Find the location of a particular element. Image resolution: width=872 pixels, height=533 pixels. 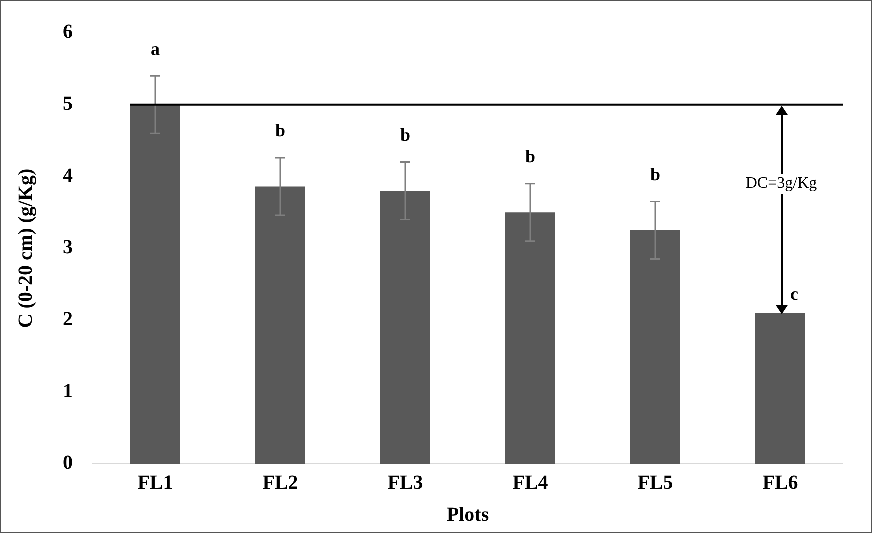

y-axis-title: C (0-20 cm) (g/Kg) is located at coordinates (26, 248).